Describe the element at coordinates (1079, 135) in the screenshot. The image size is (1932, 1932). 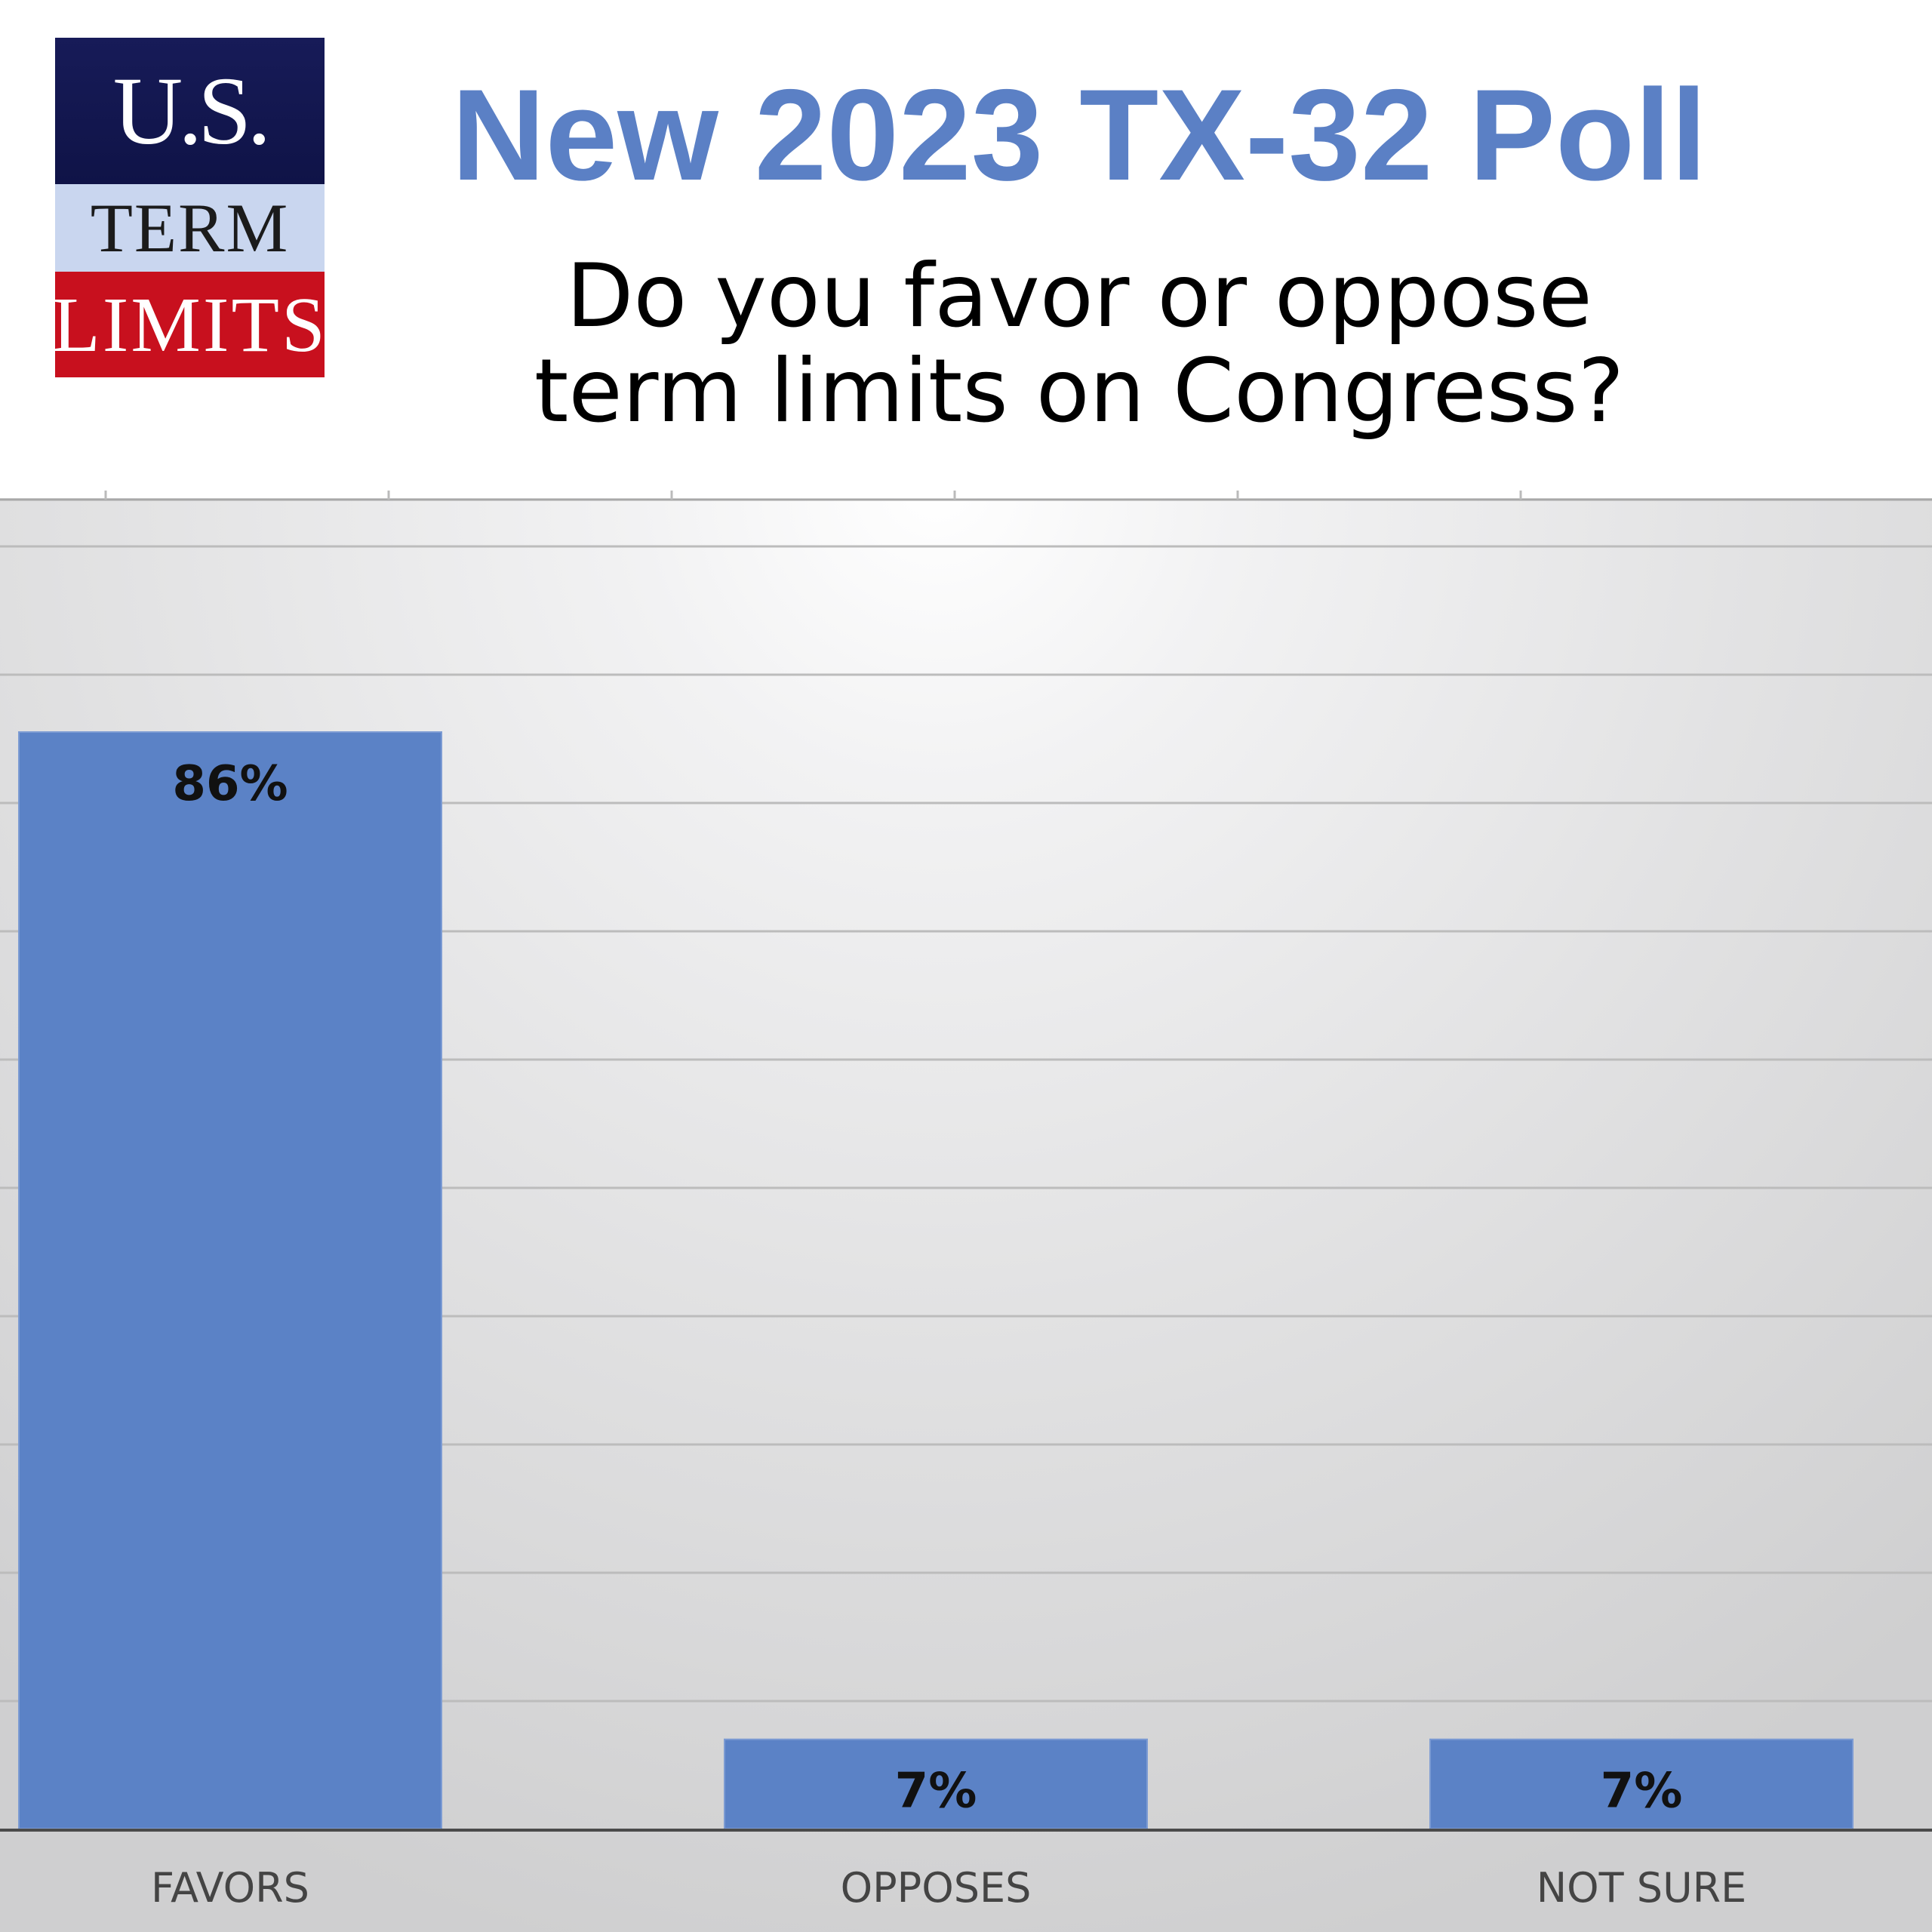
I see `chart-title: New 2023 TX-32 Poll` at that location.